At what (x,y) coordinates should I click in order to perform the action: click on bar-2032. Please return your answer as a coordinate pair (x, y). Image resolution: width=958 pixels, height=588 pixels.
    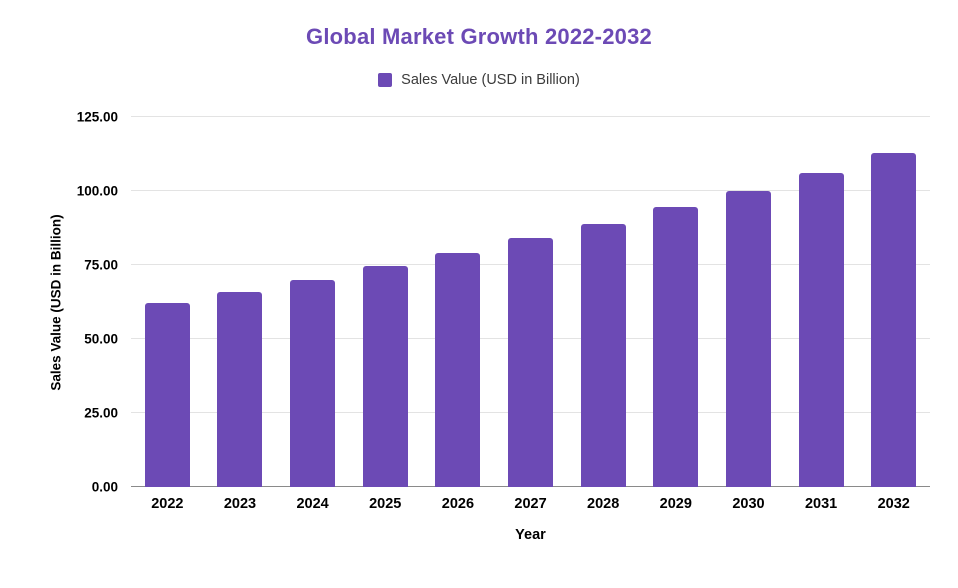
    Looking at the image, I should click on (894, 319).